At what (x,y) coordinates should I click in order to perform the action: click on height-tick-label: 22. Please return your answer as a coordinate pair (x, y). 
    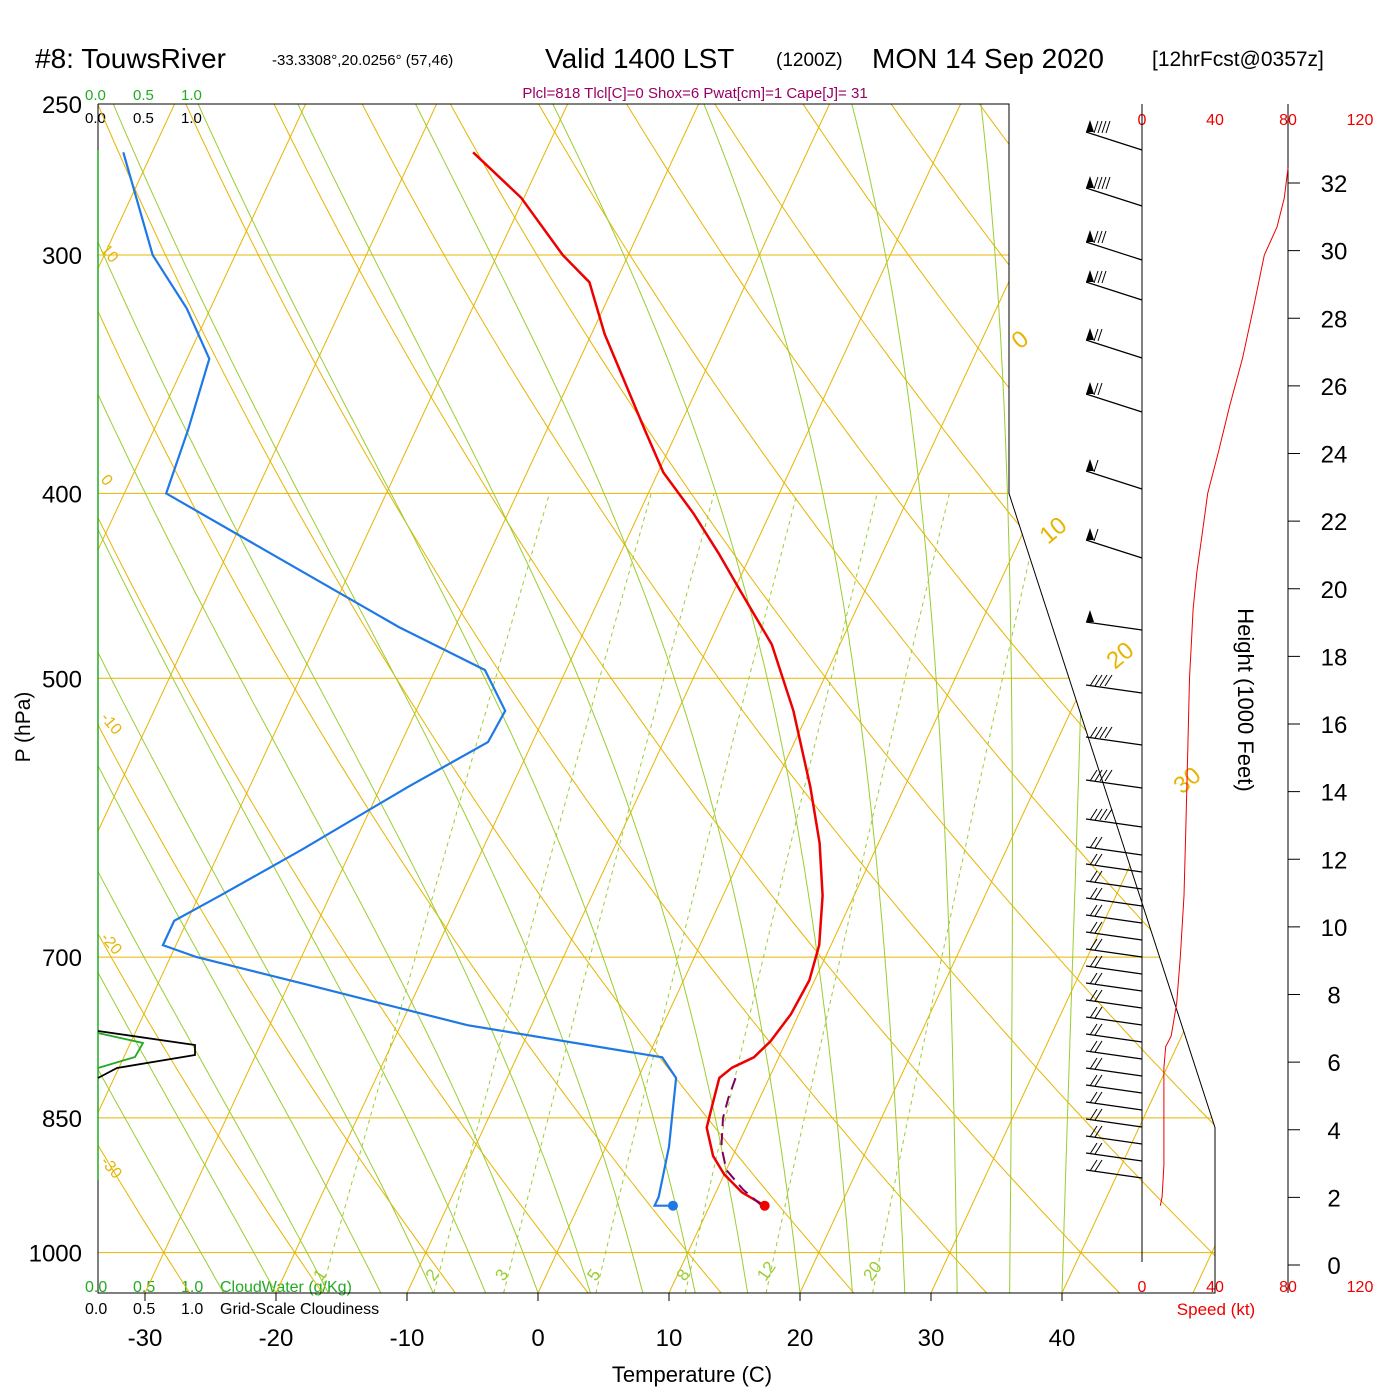
    Looking at the image, I should click on (1334, 522).